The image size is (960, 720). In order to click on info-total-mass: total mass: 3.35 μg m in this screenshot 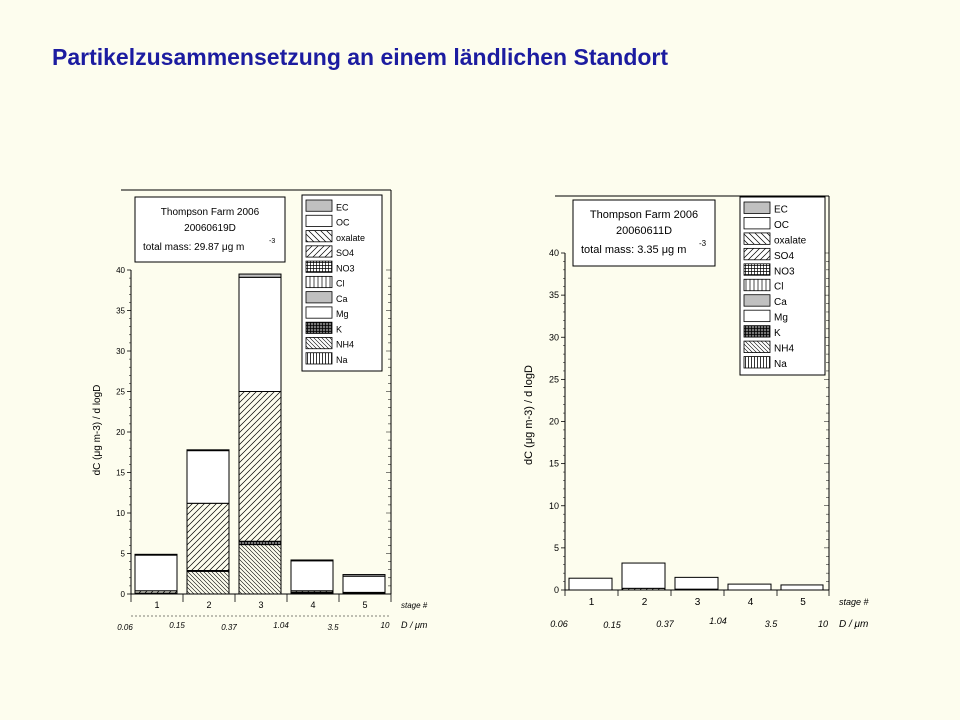, I will do `click(633, 250)`.